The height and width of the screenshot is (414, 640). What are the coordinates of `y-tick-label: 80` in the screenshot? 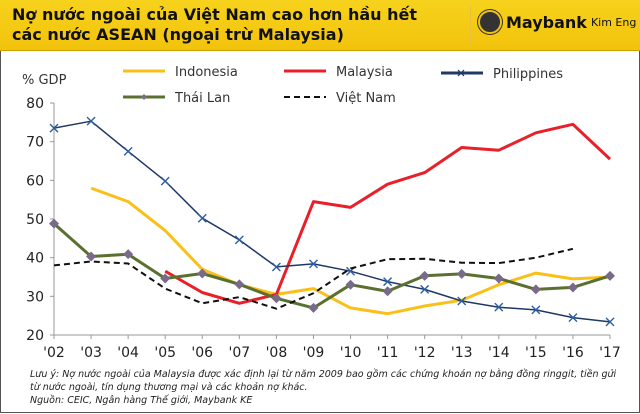 It's located at (35, 104).